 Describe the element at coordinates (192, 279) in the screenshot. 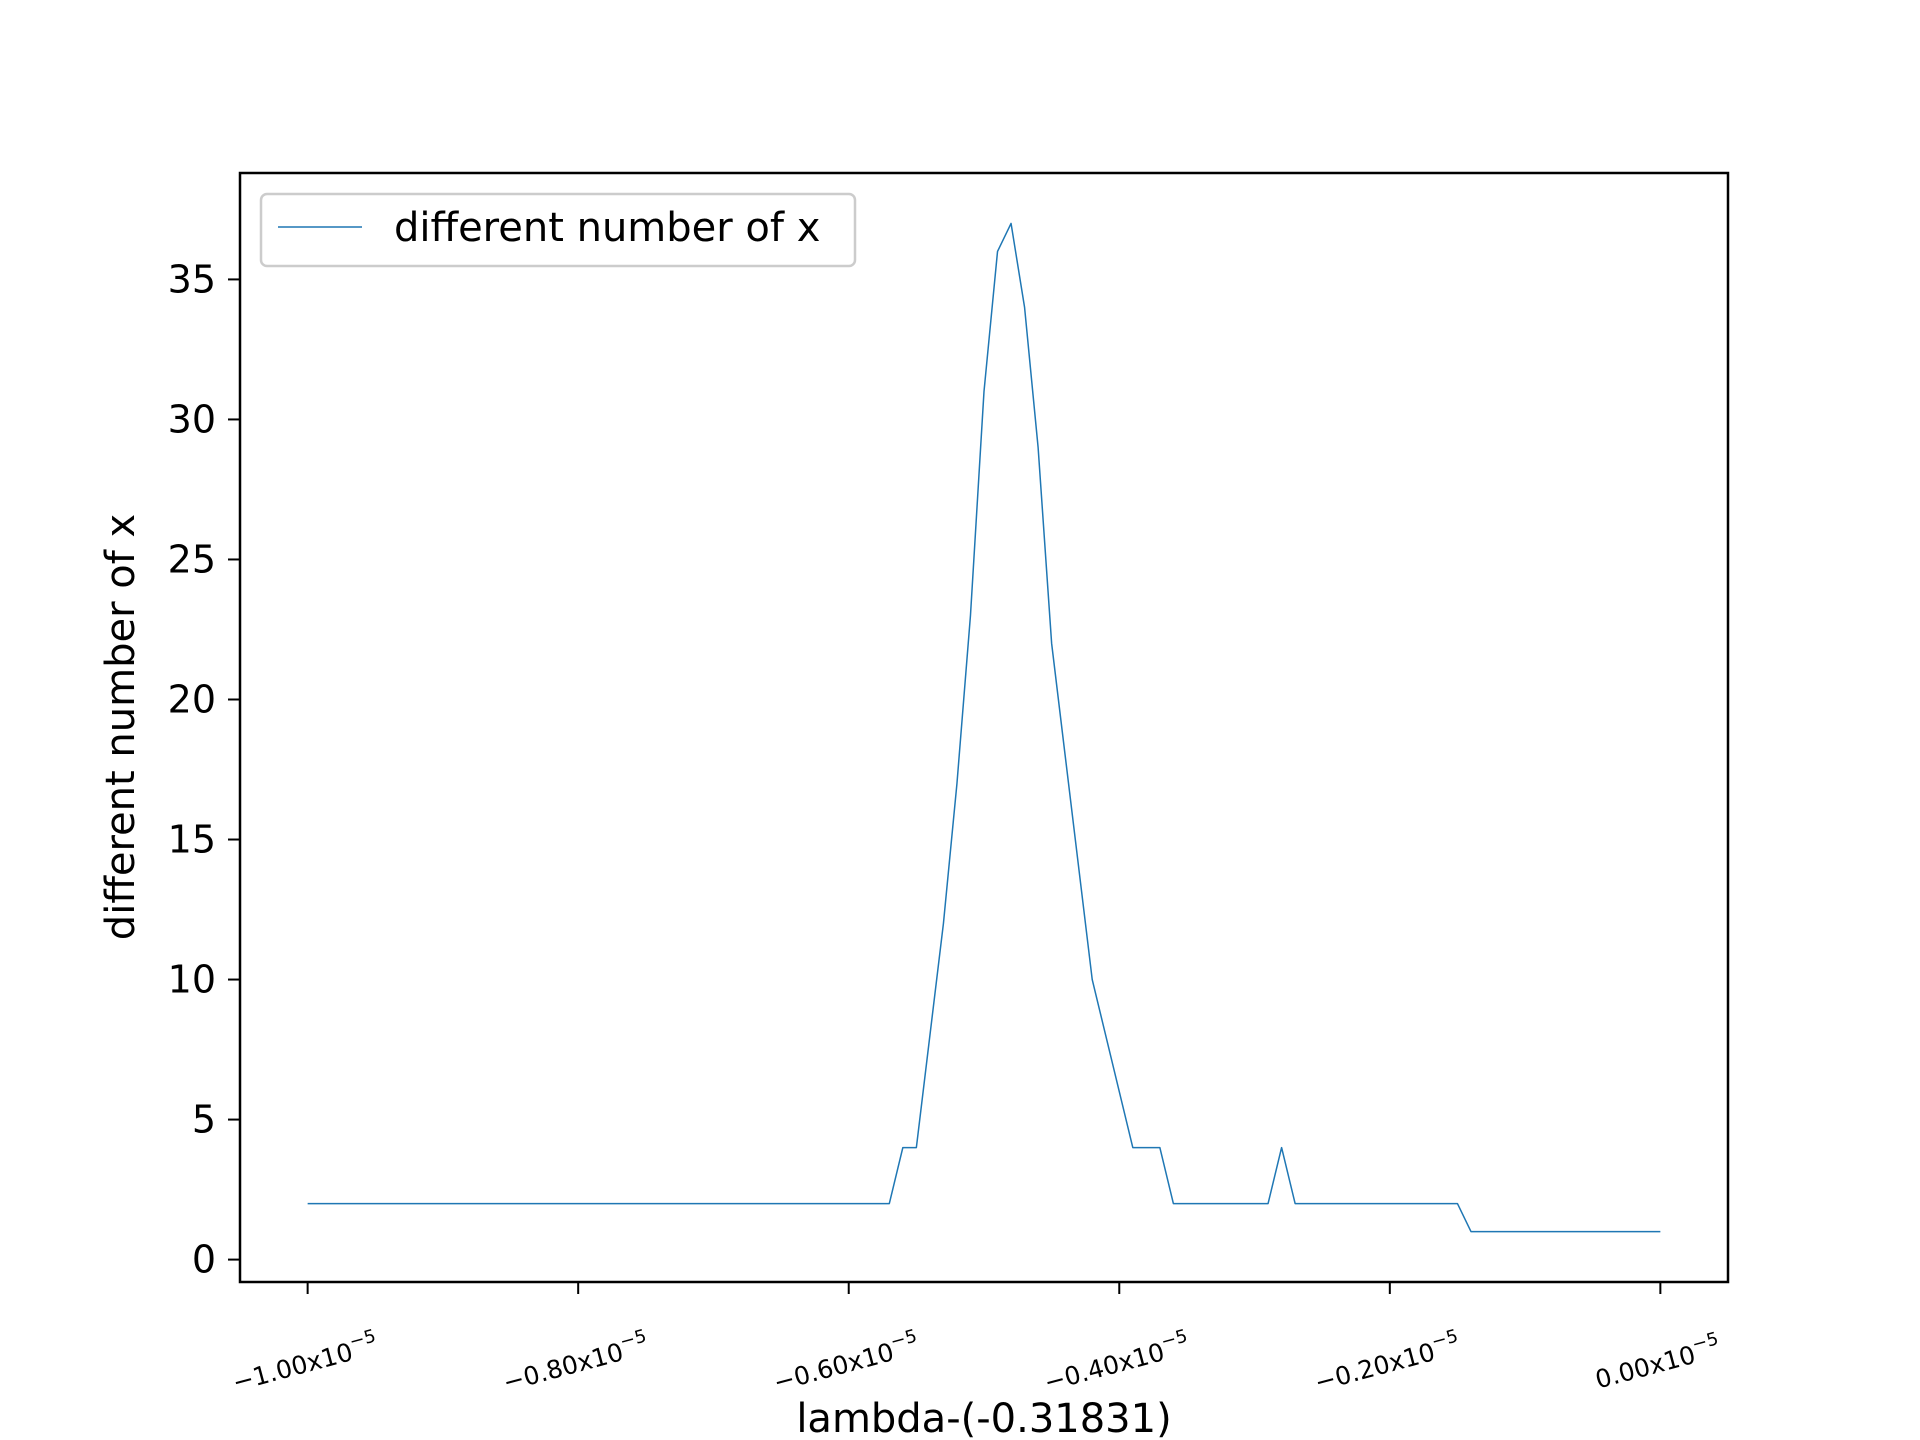

I see `y-tick-label: 35` at that location.